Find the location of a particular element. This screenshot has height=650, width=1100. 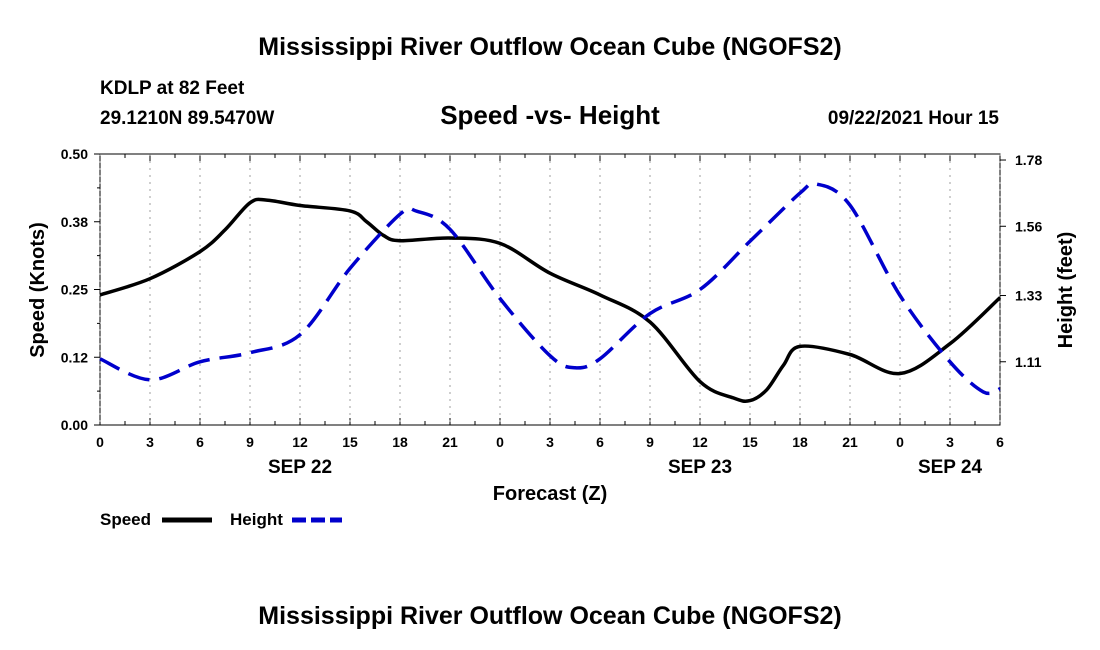

date-tick-label: SEP 22 is located at coordinates (300, 467).